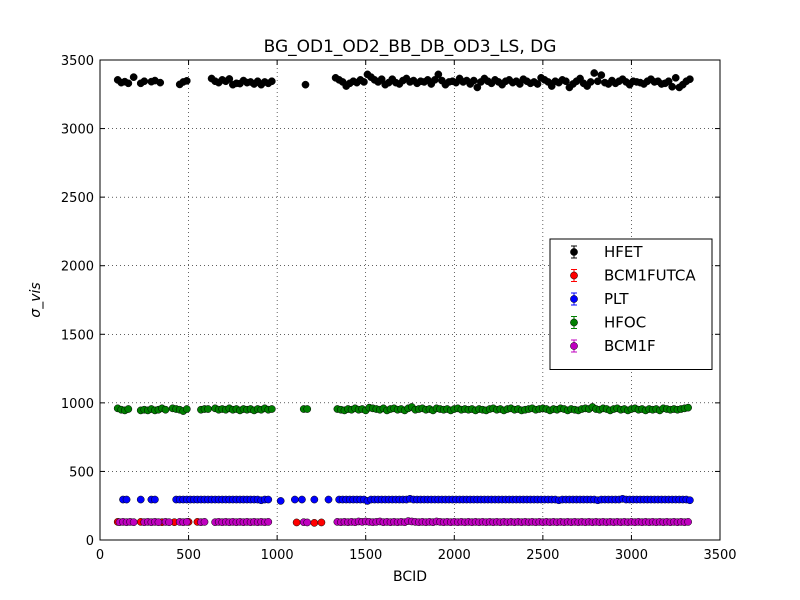 This screenshot has height=600, width=800. What do you see at coordinates (100, 555) in the screenshot?
I see `x-tick-label: 0` at bounding box center [100, 555].